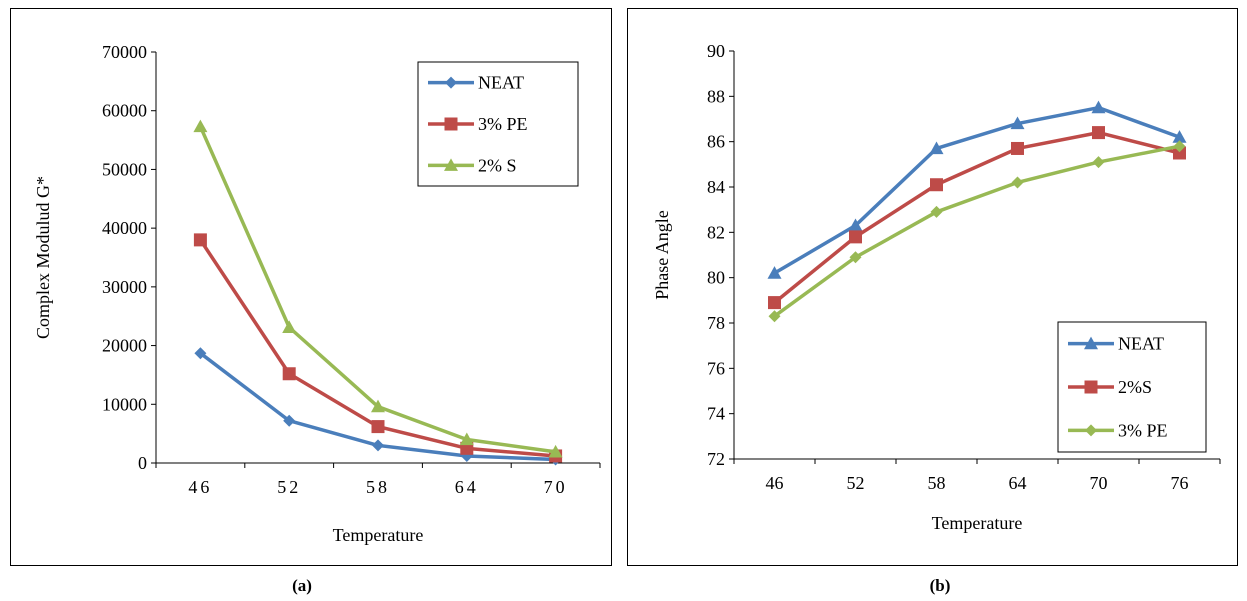 This screenshot has height=601, width=1247. I want to click on chart-a-y-tick-label: 20000, so click(124, 346).